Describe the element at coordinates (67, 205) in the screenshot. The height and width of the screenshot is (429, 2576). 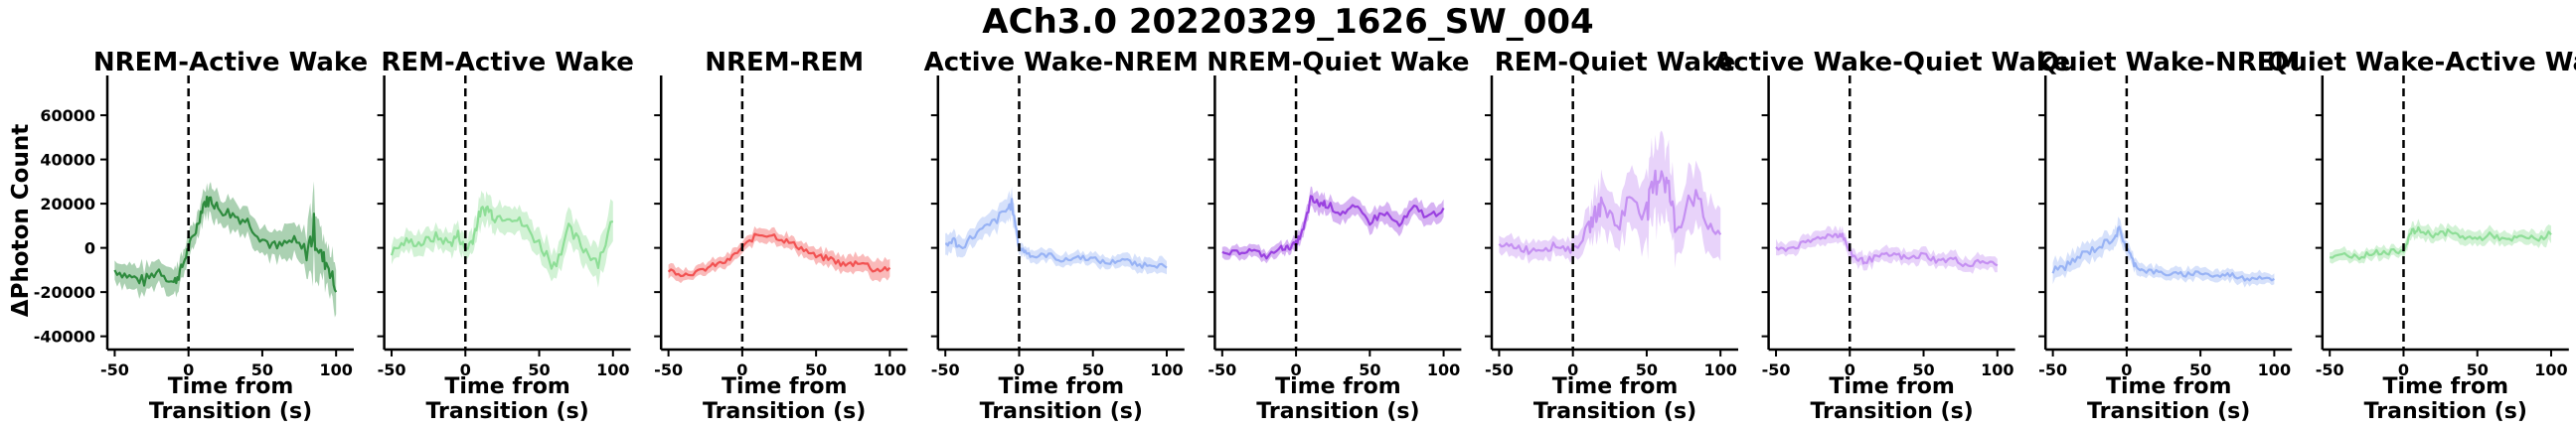
I see `y-tick-label: 20000` at that location.